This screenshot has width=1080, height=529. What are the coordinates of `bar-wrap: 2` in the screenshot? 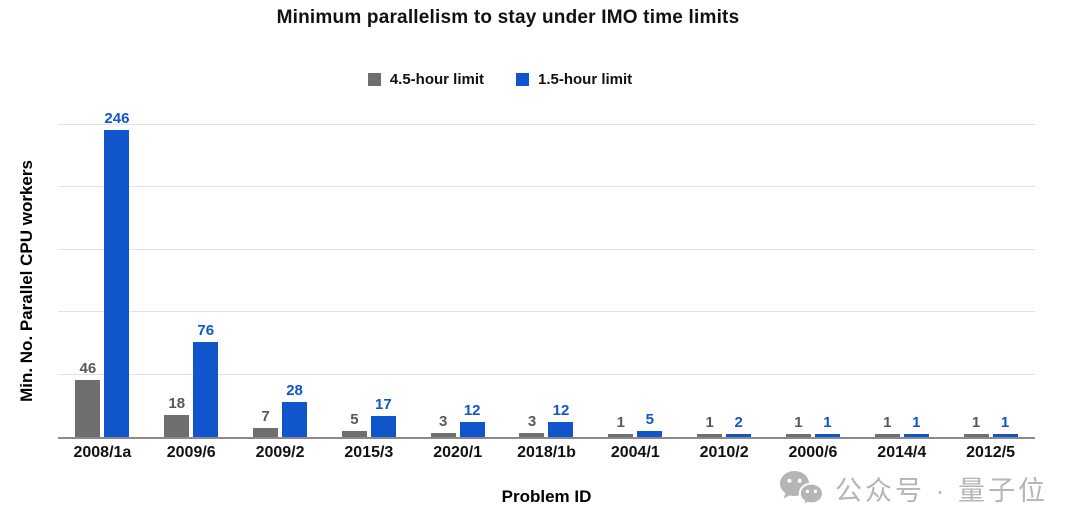 It's located at (739, 425).